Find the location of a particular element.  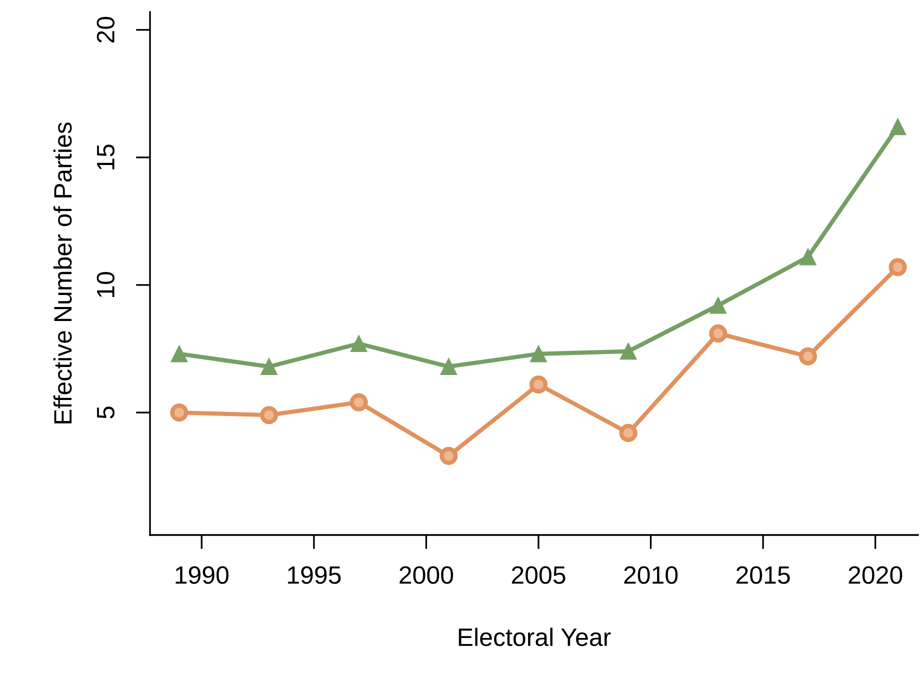

y-tick-label: 5 is located at coordinates (106, 412).